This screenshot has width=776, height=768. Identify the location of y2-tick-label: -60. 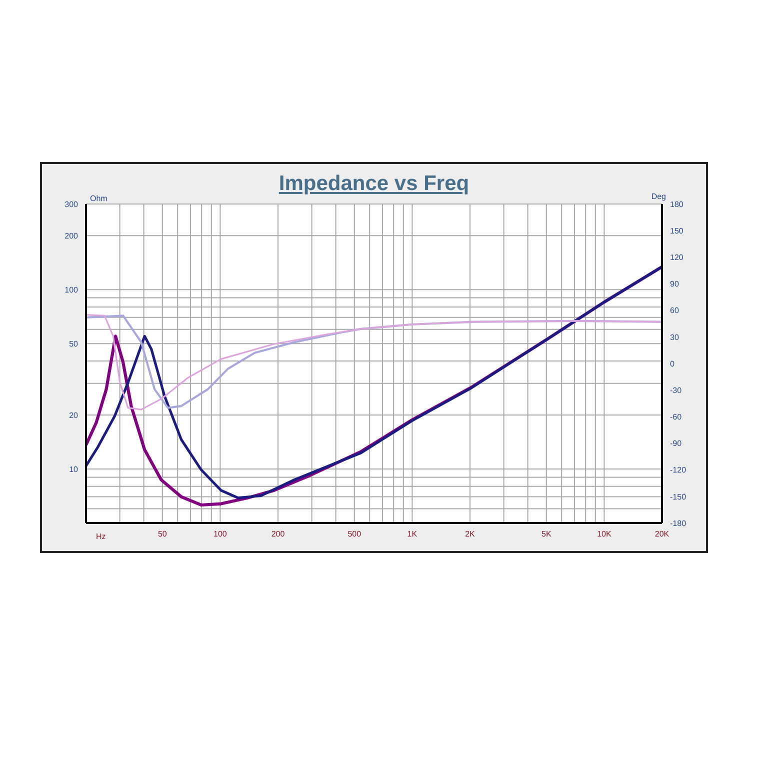
(676, 417).